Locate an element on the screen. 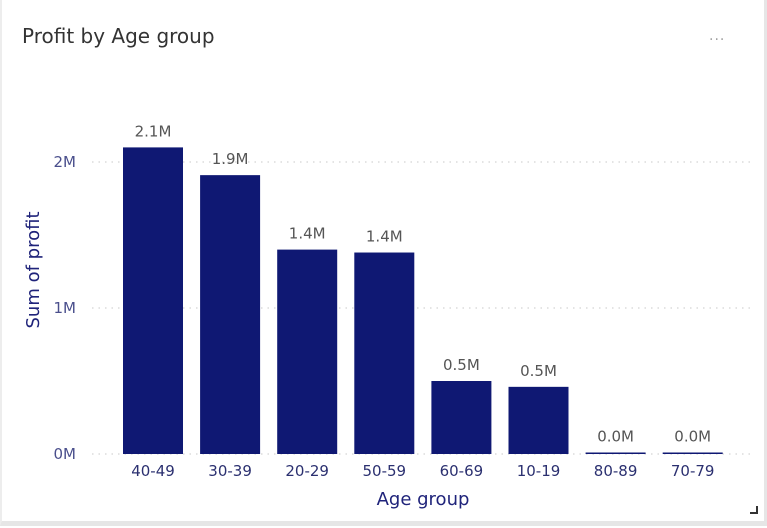 This screenshot has width=767, height=528. x-tick-label: 30-39 is located at coordinates (230, 471).